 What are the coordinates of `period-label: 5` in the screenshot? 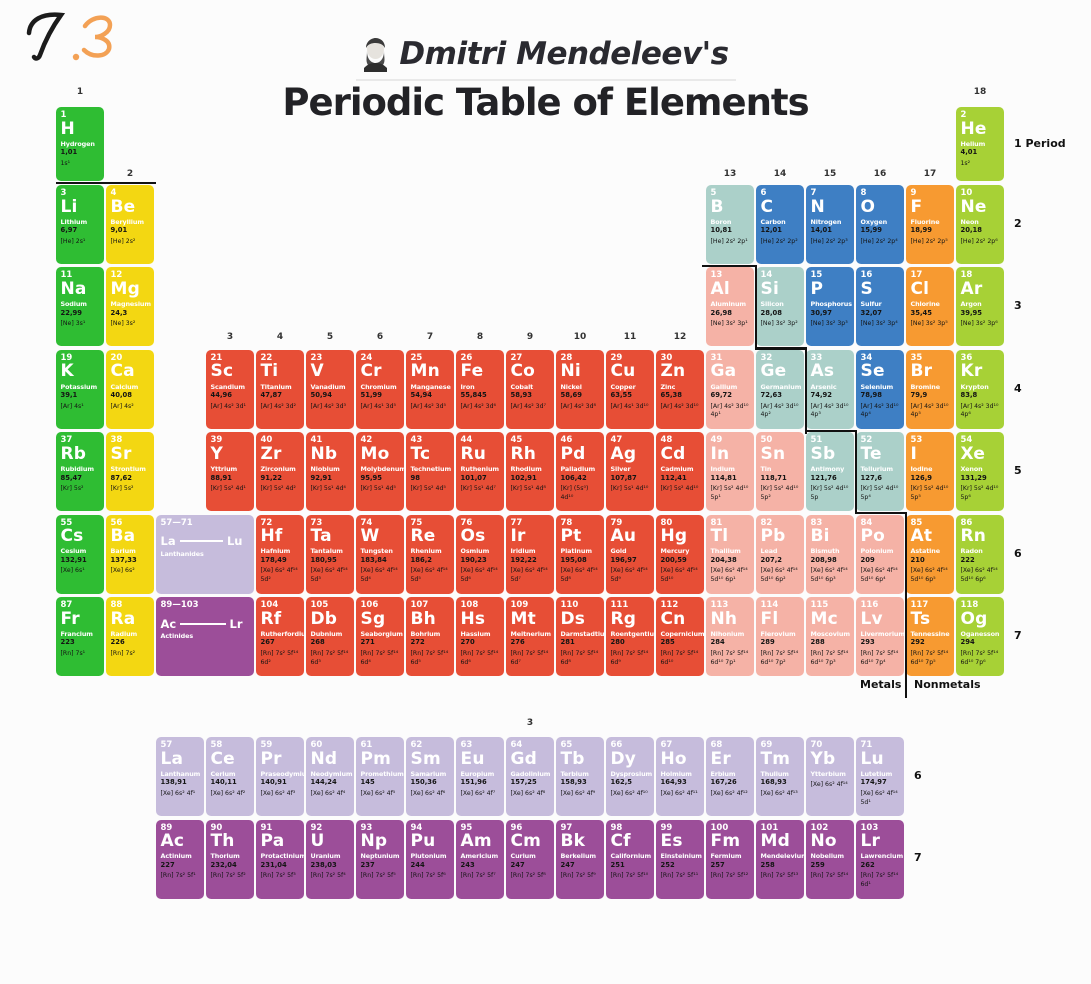 It's located at (1018, 471).